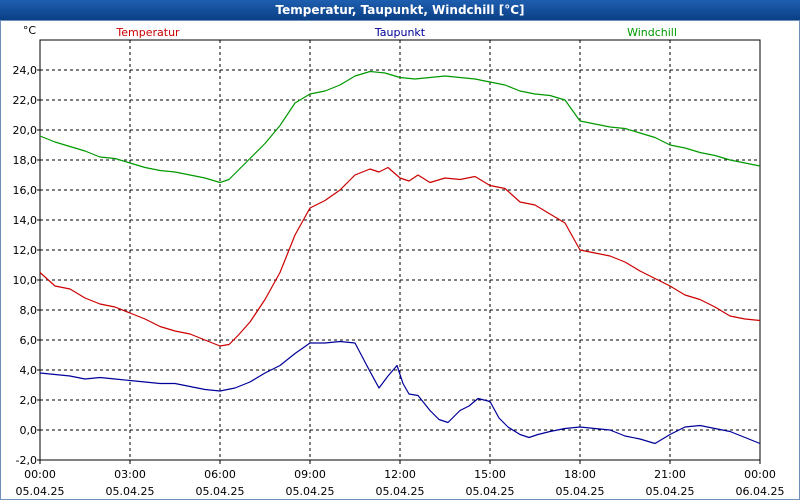 The width and height of the screenshot is (800, 500). I want to click on y-tick-label: 24,0, so click(25, 70).